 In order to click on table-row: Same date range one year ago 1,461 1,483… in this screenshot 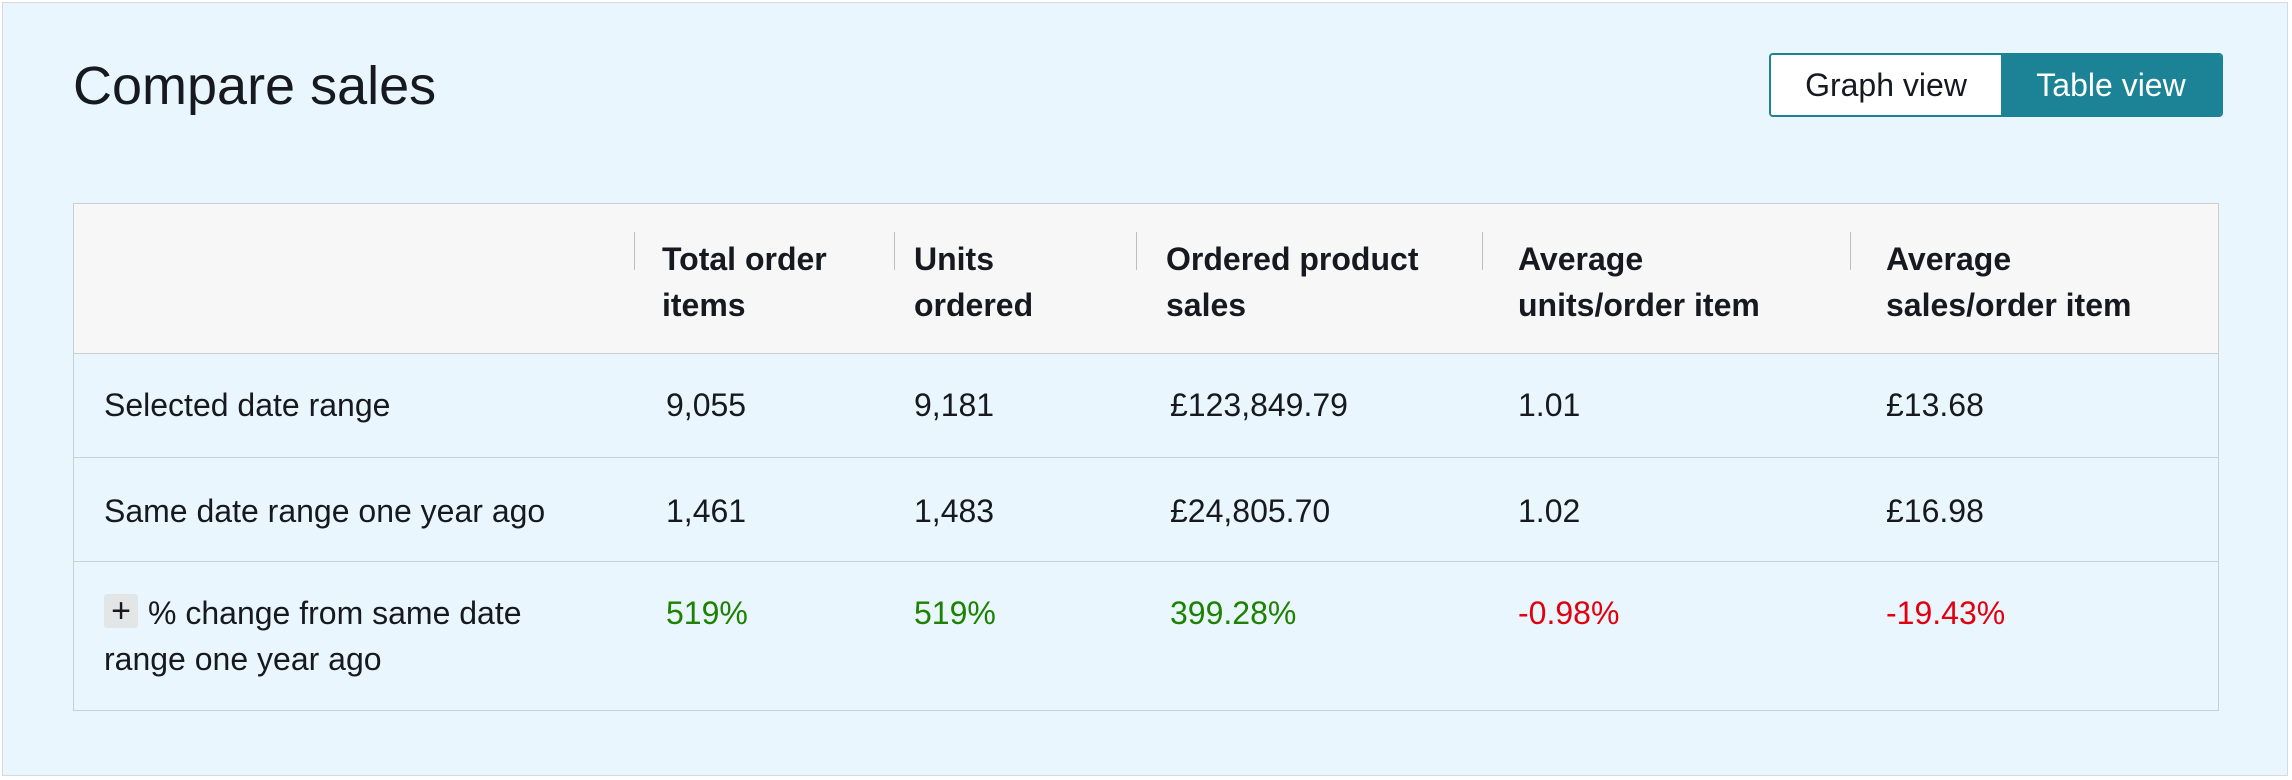, I will do `click(1146, 510)`.